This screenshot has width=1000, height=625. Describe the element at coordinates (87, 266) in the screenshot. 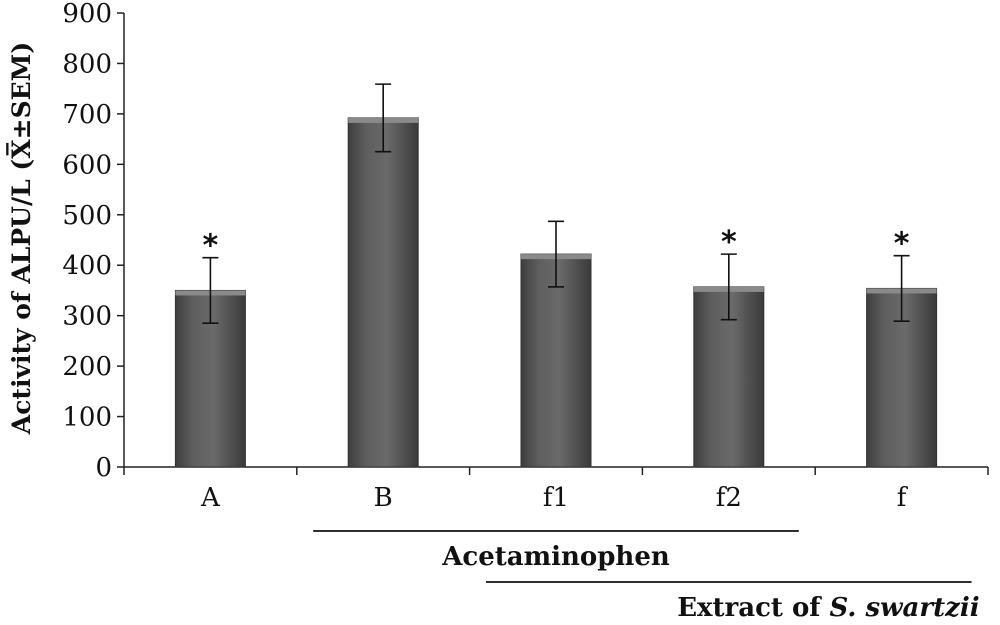

I see `y-tick-label: 400` at that location.